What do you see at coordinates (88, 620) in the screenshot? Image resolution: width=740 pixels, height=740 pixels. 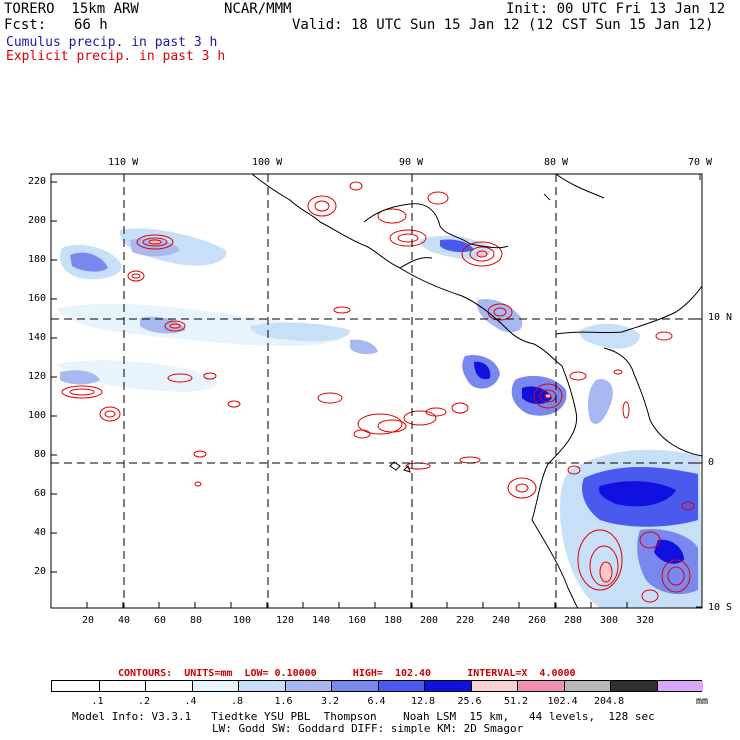 I see `x-tick-label: 20` at bounding box center [88, 620].